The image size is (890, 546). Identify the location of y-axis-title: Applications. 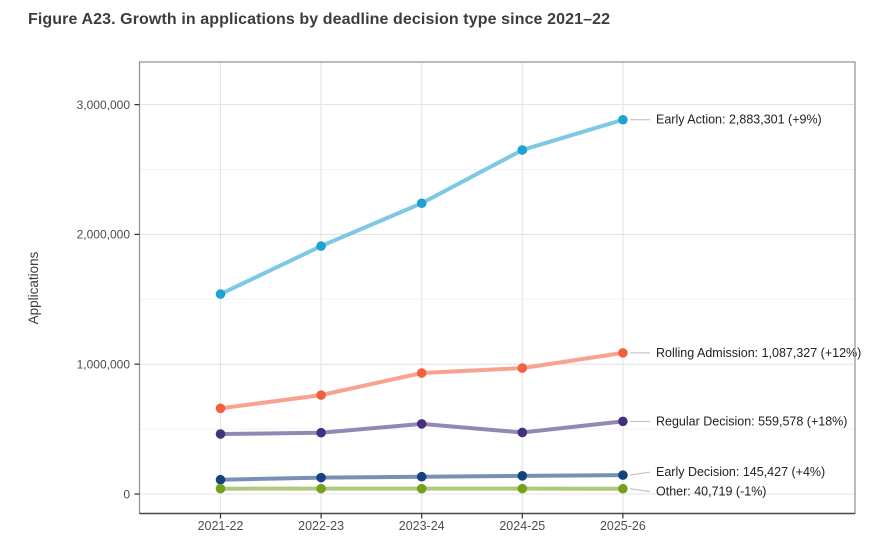
(33, 287).